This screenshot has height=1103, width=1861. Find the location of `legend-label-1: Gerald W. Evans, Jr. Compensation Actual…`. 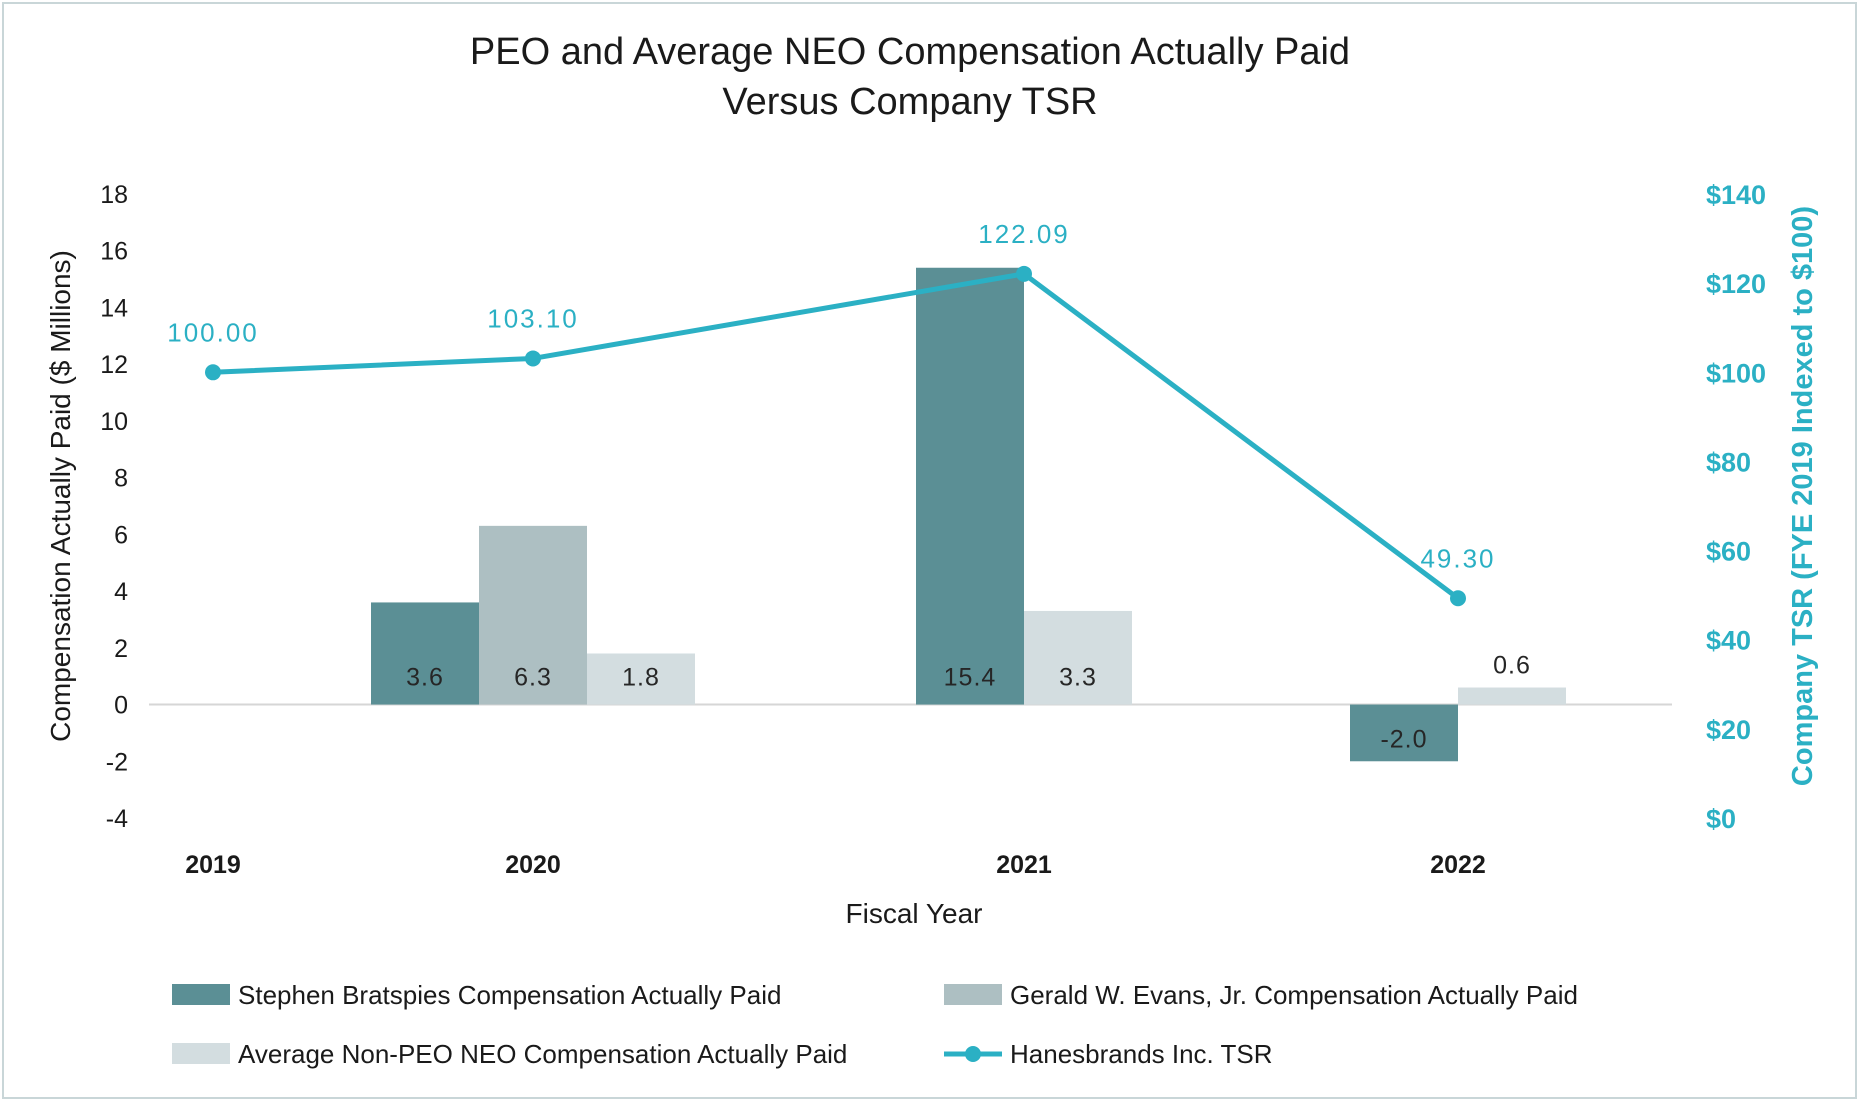

legend-label-1: Gerald W. Evans, Jr. Compensation Actual… is located at coordinates (1294, 995).